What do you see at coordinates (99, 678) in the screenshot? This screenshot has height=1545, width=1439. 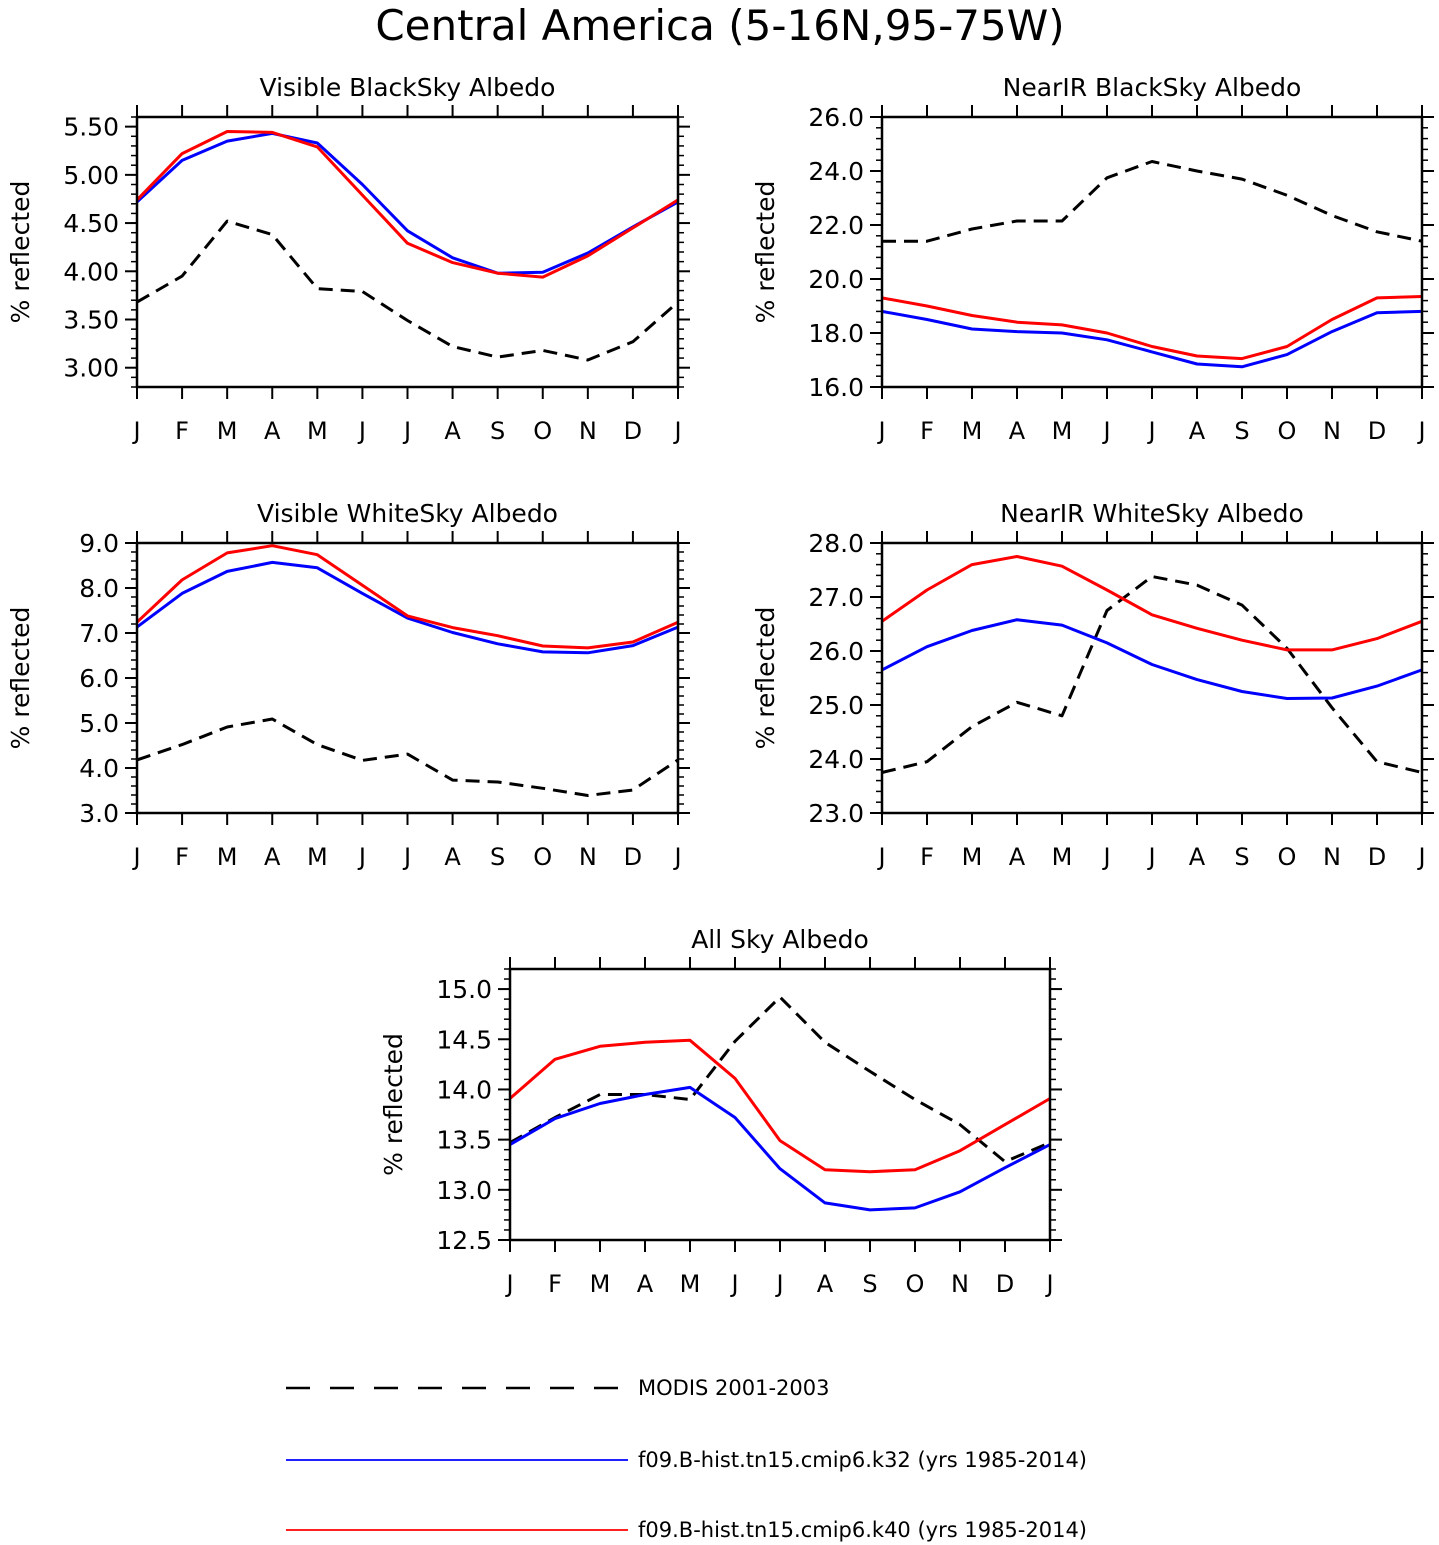 I see `y-tick-label: 6.0` at bounding box center [99, 678].